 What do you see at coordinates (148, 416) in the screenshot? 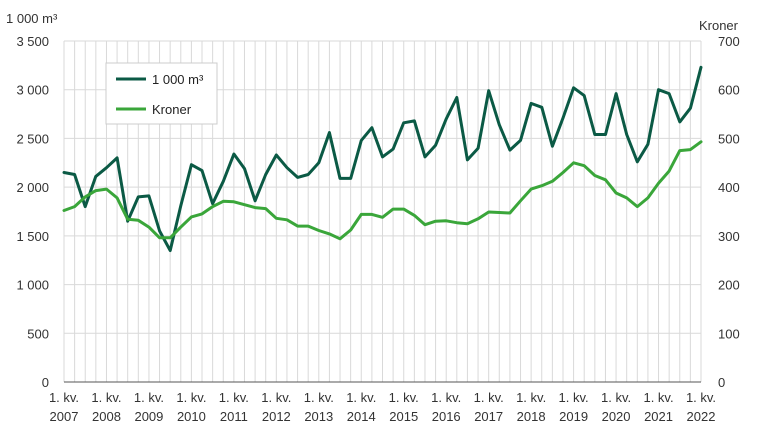
I see `x-tick-label-year: 2009` at bounding box center [148, 416].